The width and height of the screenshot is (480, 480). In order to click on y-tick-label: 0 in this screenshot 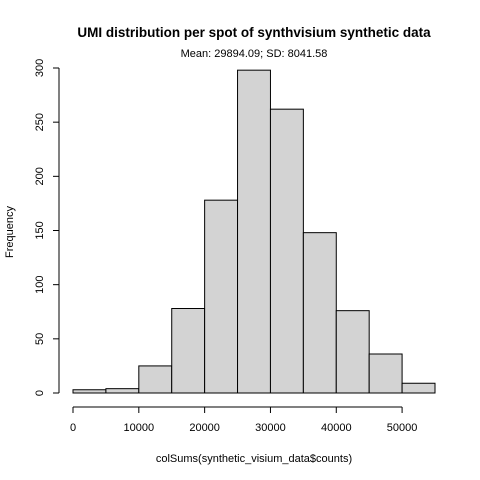, I will do `click(40, 393)`.